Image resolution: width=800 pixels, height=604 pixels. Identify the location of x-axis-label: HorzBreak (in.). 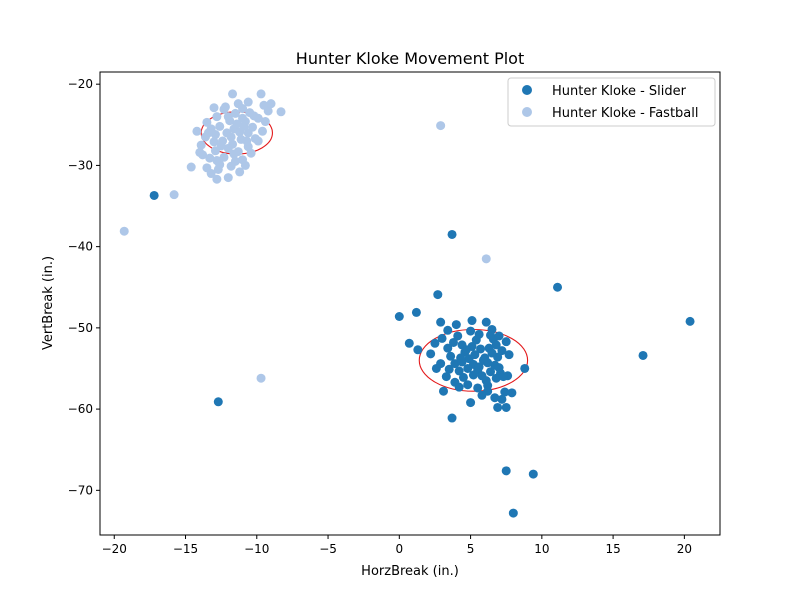
(410, 571).